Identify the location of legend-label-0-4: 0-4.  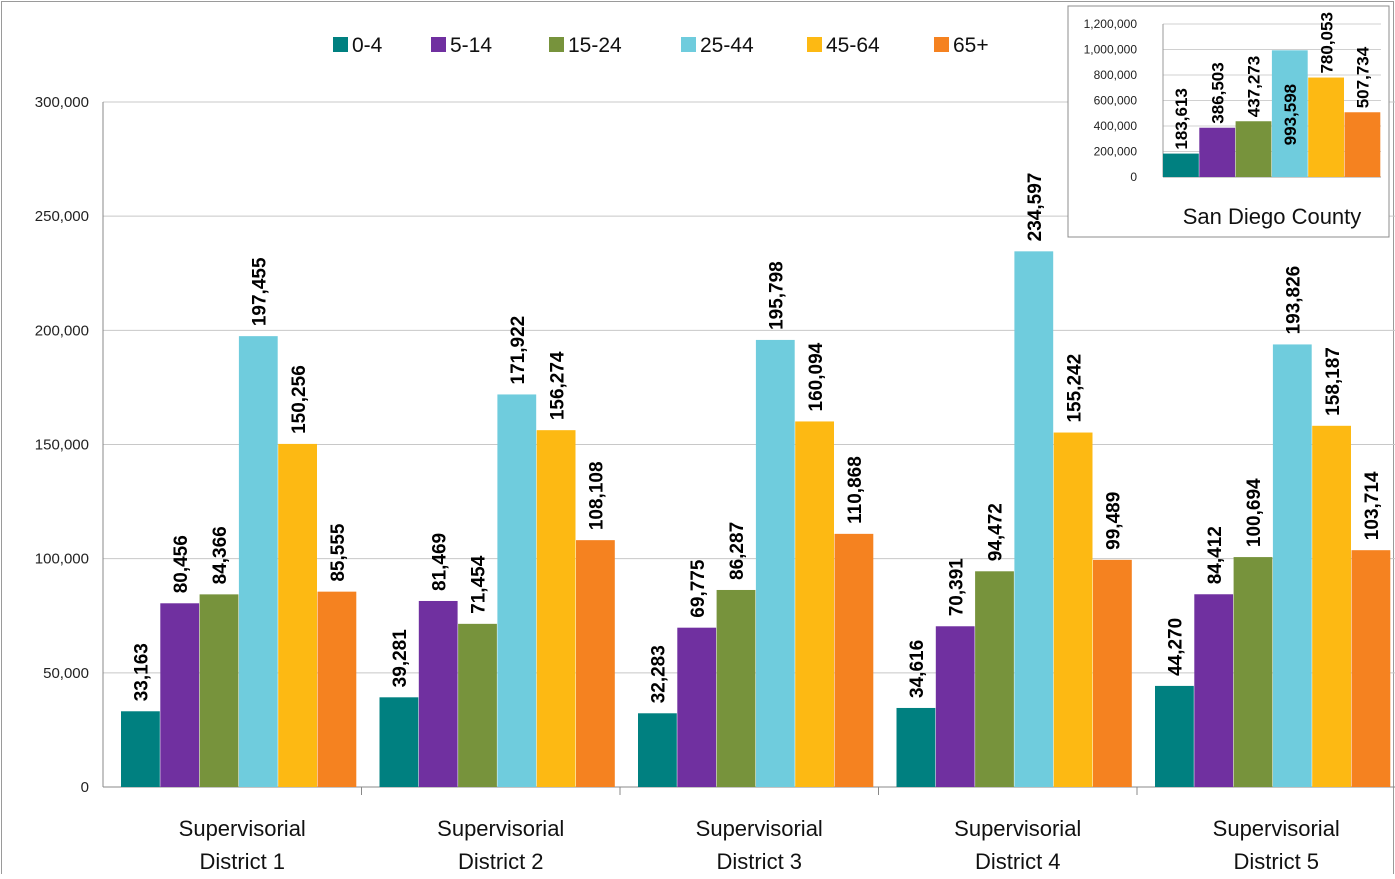
(367, 45).